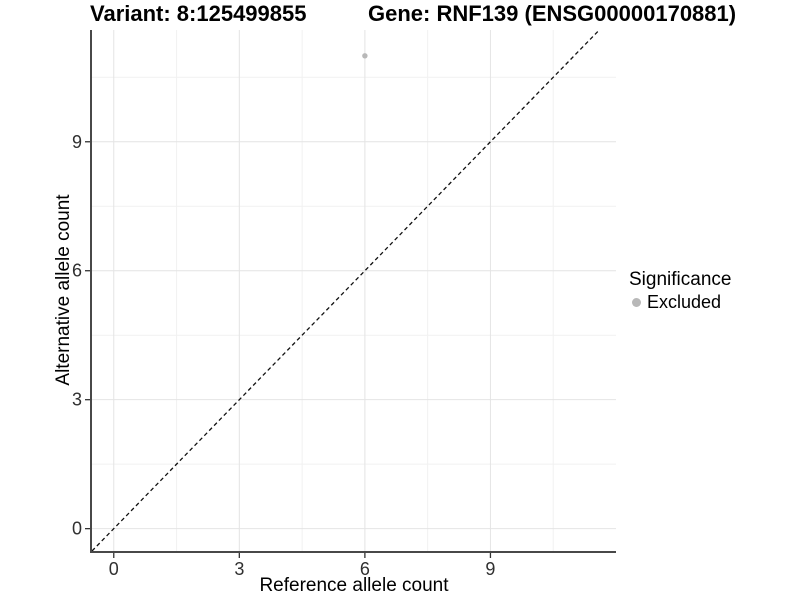 This screenshot has height=600, width=800. What do you see at coordinates (63, 290) in the screenshot?
I see `y-axis-title: Alternative allele count` at bounding box center [63, 290].